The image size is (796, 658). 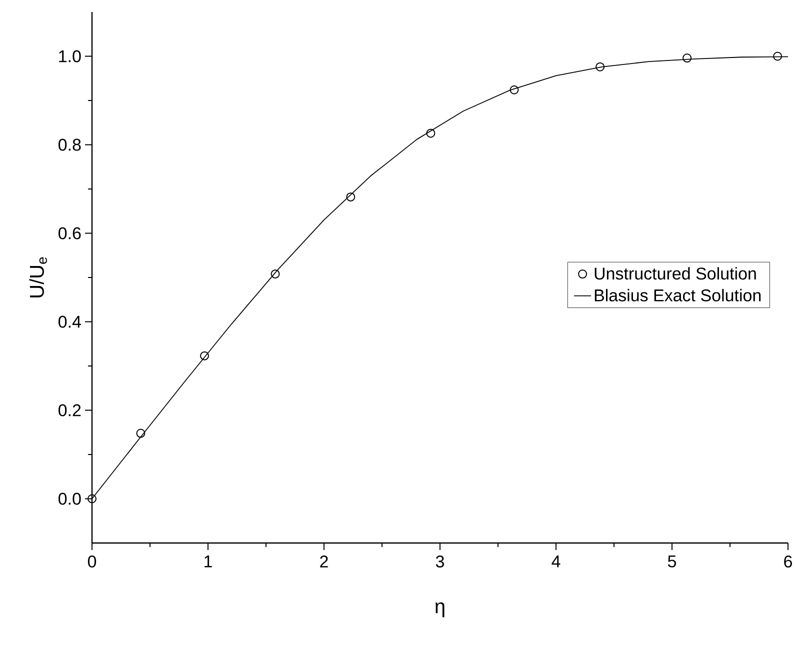 What do you see at coordinates (208, 562) in the screenshot?
I see `x-tick-label: 1` at bounding box center [208, 562].